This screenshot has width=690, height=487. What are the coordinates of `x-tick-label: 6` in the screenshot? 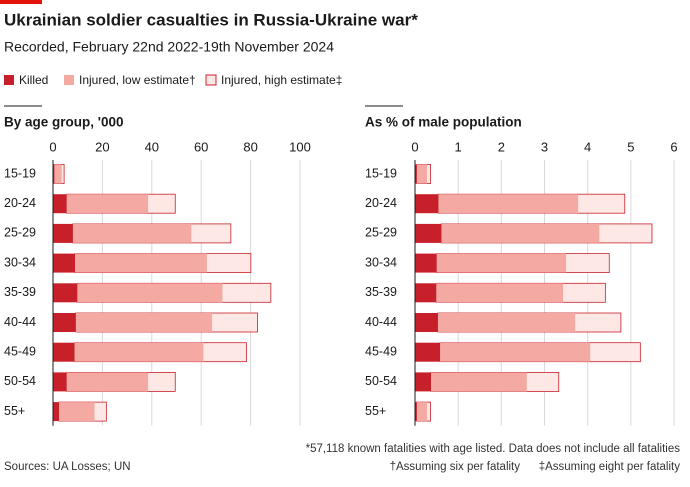 It's located at (673, 146).